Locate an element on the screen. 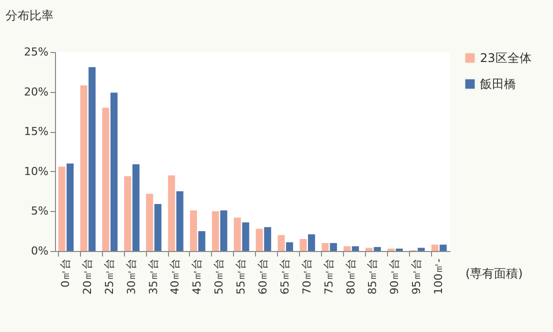 This screenshot has height=332, width=553. legend-label: 23区全体 is located at coordinates (506, 58).